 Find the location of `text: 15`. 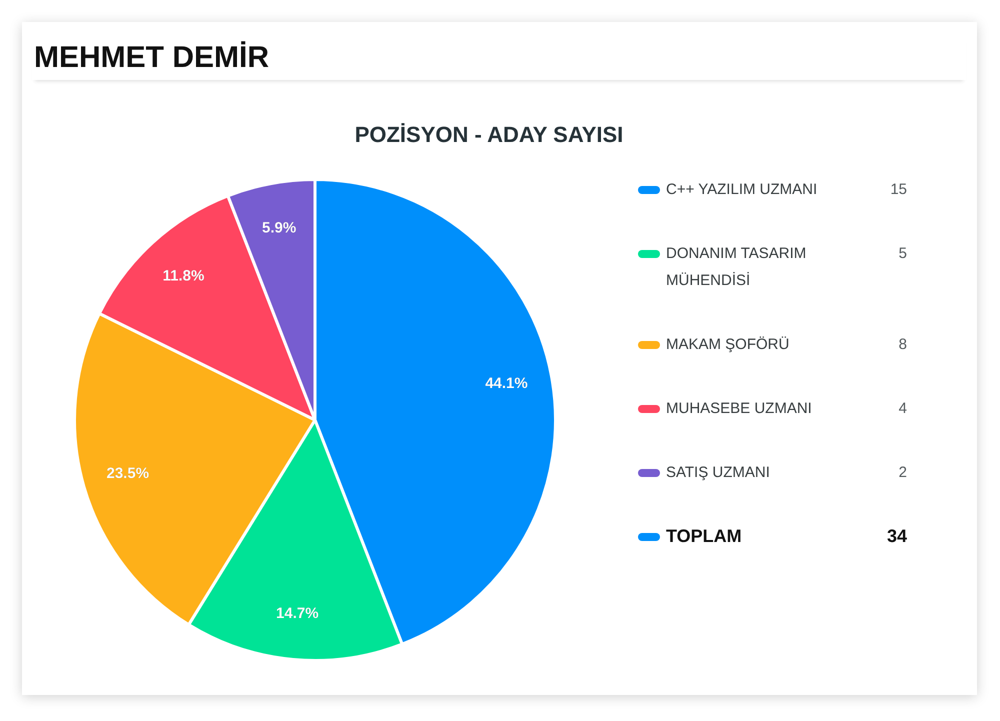

text: 15 is located at coordinates (898, 189).